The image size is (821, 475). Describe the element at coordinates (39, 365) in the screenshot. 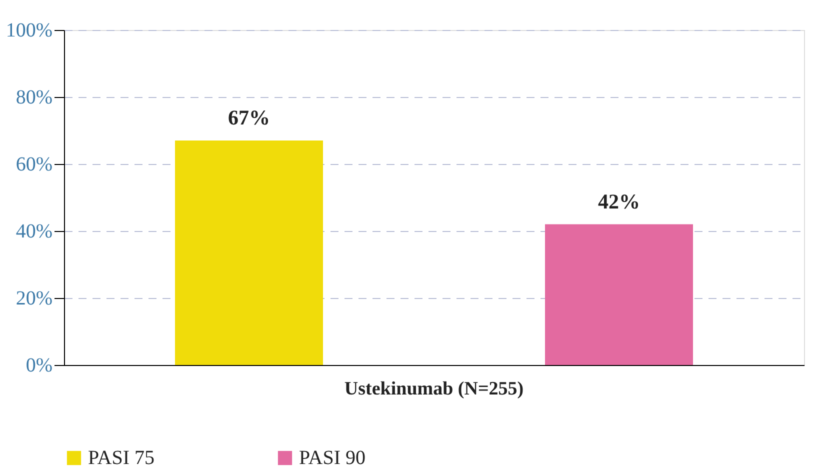

I see `y-tick-label: 0%` at that location.